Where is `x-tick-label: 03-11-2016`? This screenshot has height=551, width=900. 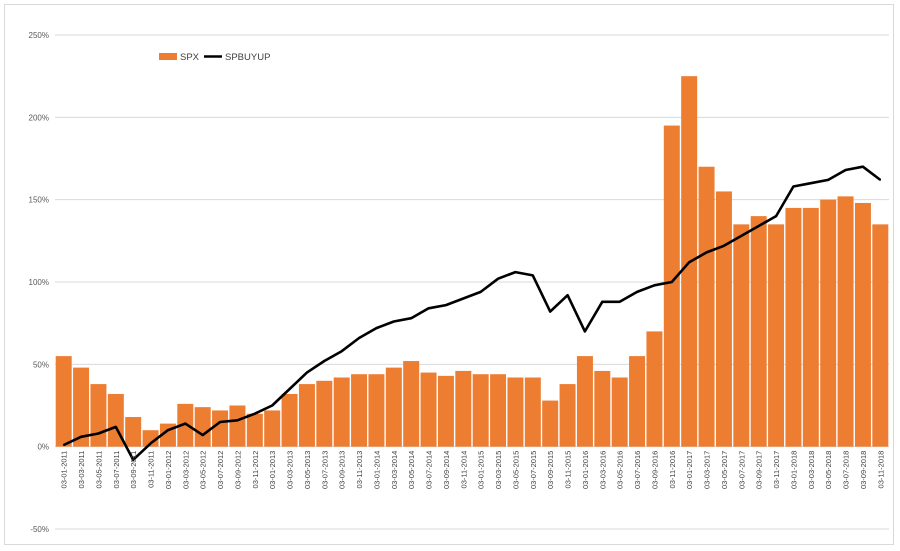 x-tick-label: 03-11-2016 is located at coordinates (672, 470).